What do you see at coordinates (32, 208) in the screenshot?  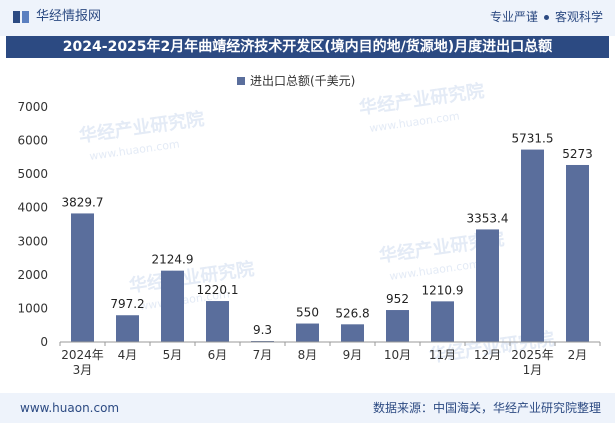 I see `y-tick-label-4: 4000` at bounding box center [32, 208].